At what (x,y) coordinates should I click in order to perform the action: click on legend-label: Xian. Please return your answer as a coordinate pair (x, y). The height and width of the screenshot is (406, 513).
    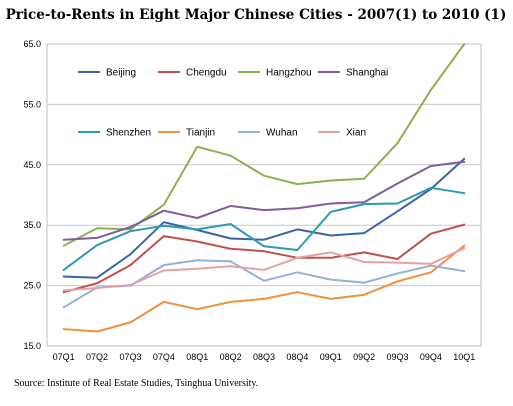
    Looking at the image, I should click on (356, 133).